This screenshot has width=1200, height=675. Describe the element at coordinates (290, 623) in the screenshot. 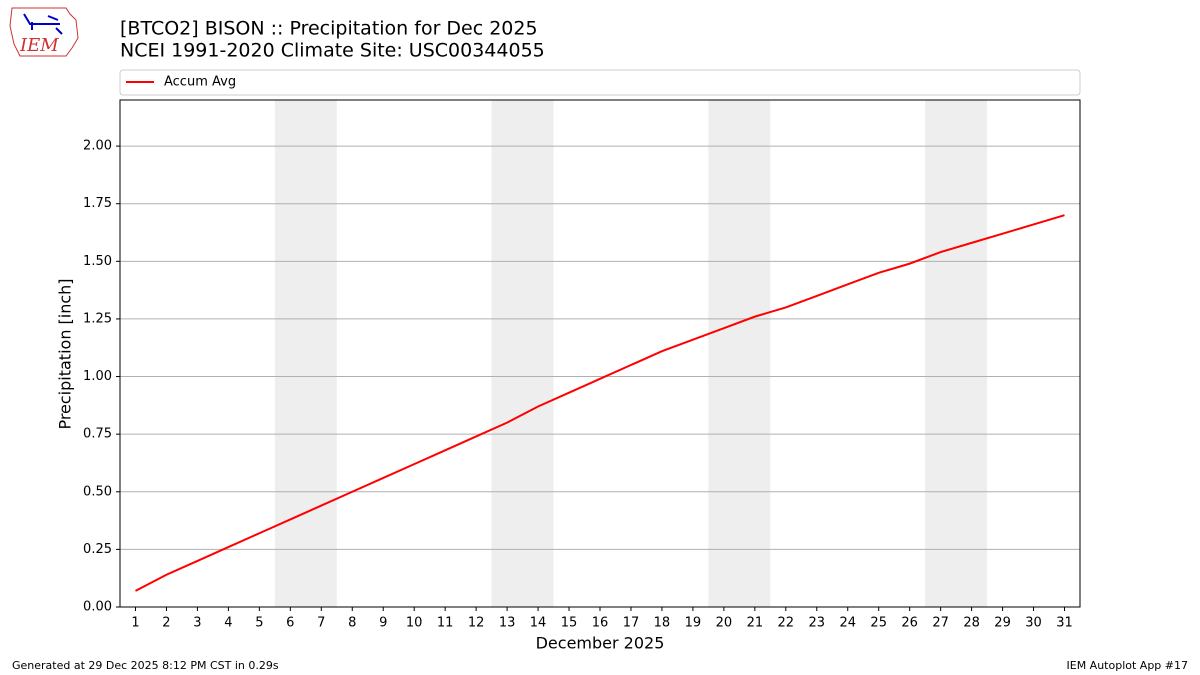

I see `x-tick-label: 6` at that location.